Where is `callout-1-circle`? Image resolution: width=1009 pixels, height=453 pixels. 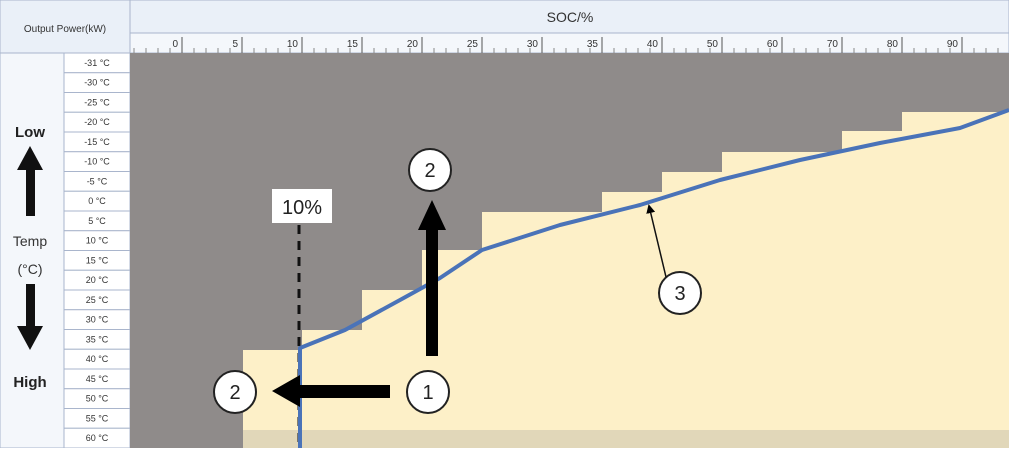 callout-1-circle is located at coordinates (428, 392).